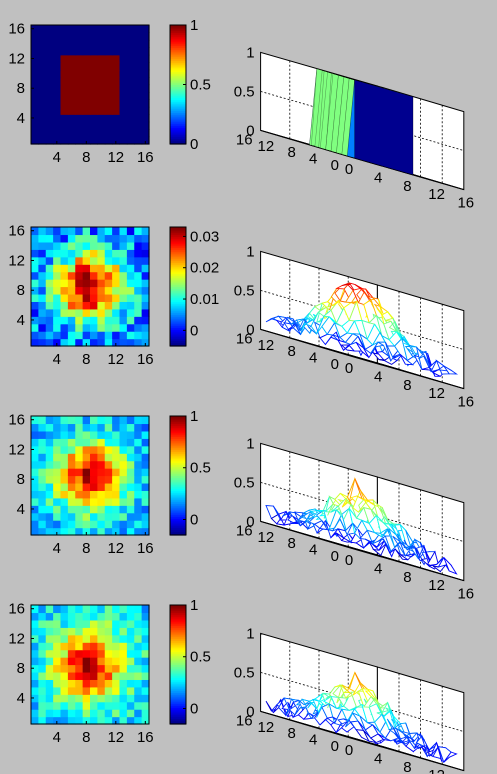  I want to click on grid-line, so click(341, 734).